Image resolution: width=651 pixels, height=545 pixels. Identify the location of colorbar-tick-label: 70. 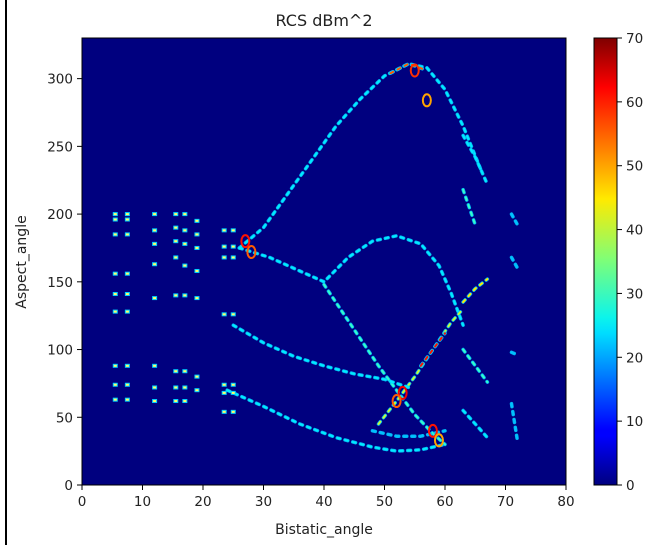
(634, 39).